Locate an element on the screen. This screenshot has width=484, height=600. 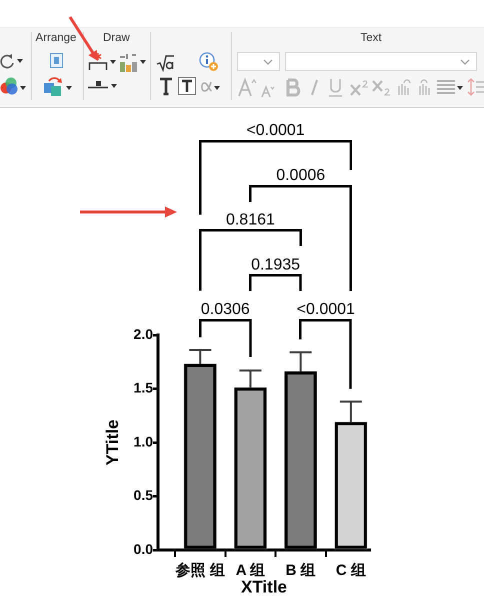
text: 0.0006 is located at coordinates (301, 175).